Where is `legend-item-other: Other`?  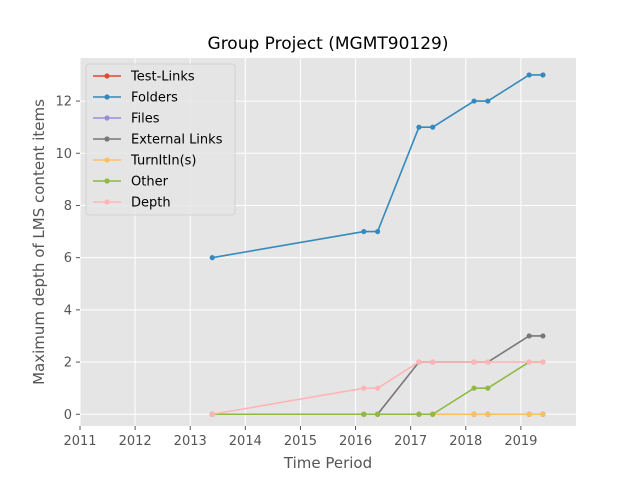 legend-item-other: Other is located at coordinates (131, 182).